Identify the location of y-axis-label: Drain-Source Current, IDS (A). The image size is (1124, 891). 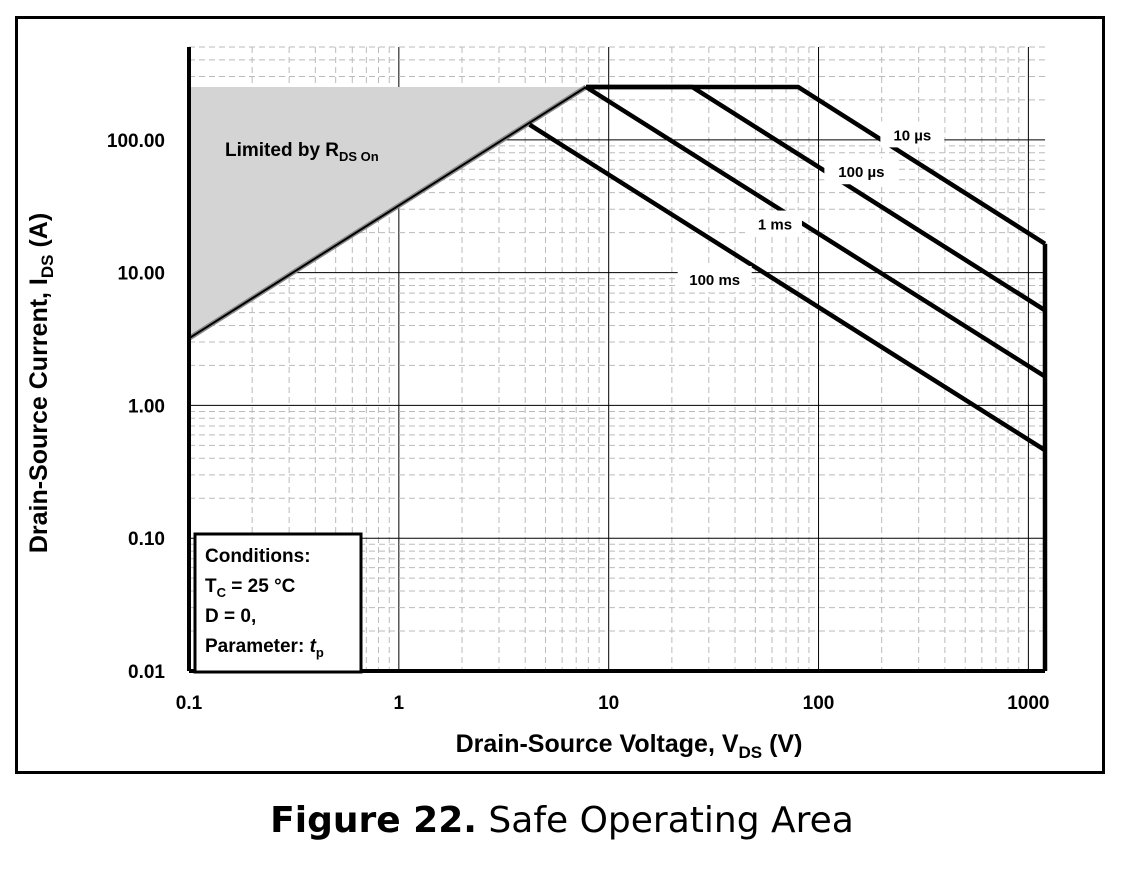
(41, 383).